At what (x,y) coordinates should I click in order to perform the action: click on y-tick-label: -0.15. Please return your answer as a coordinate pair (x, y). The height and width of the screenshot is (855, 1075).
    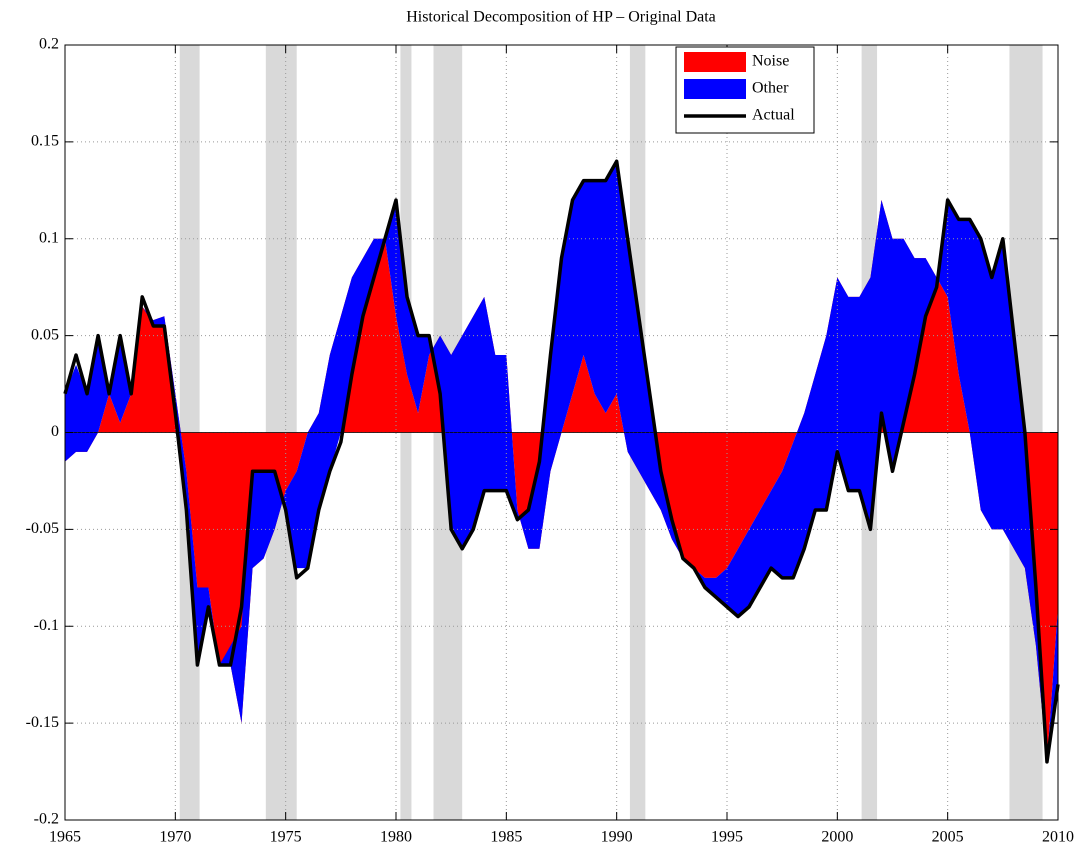
    Looking at the image, I should click on (42, 722).